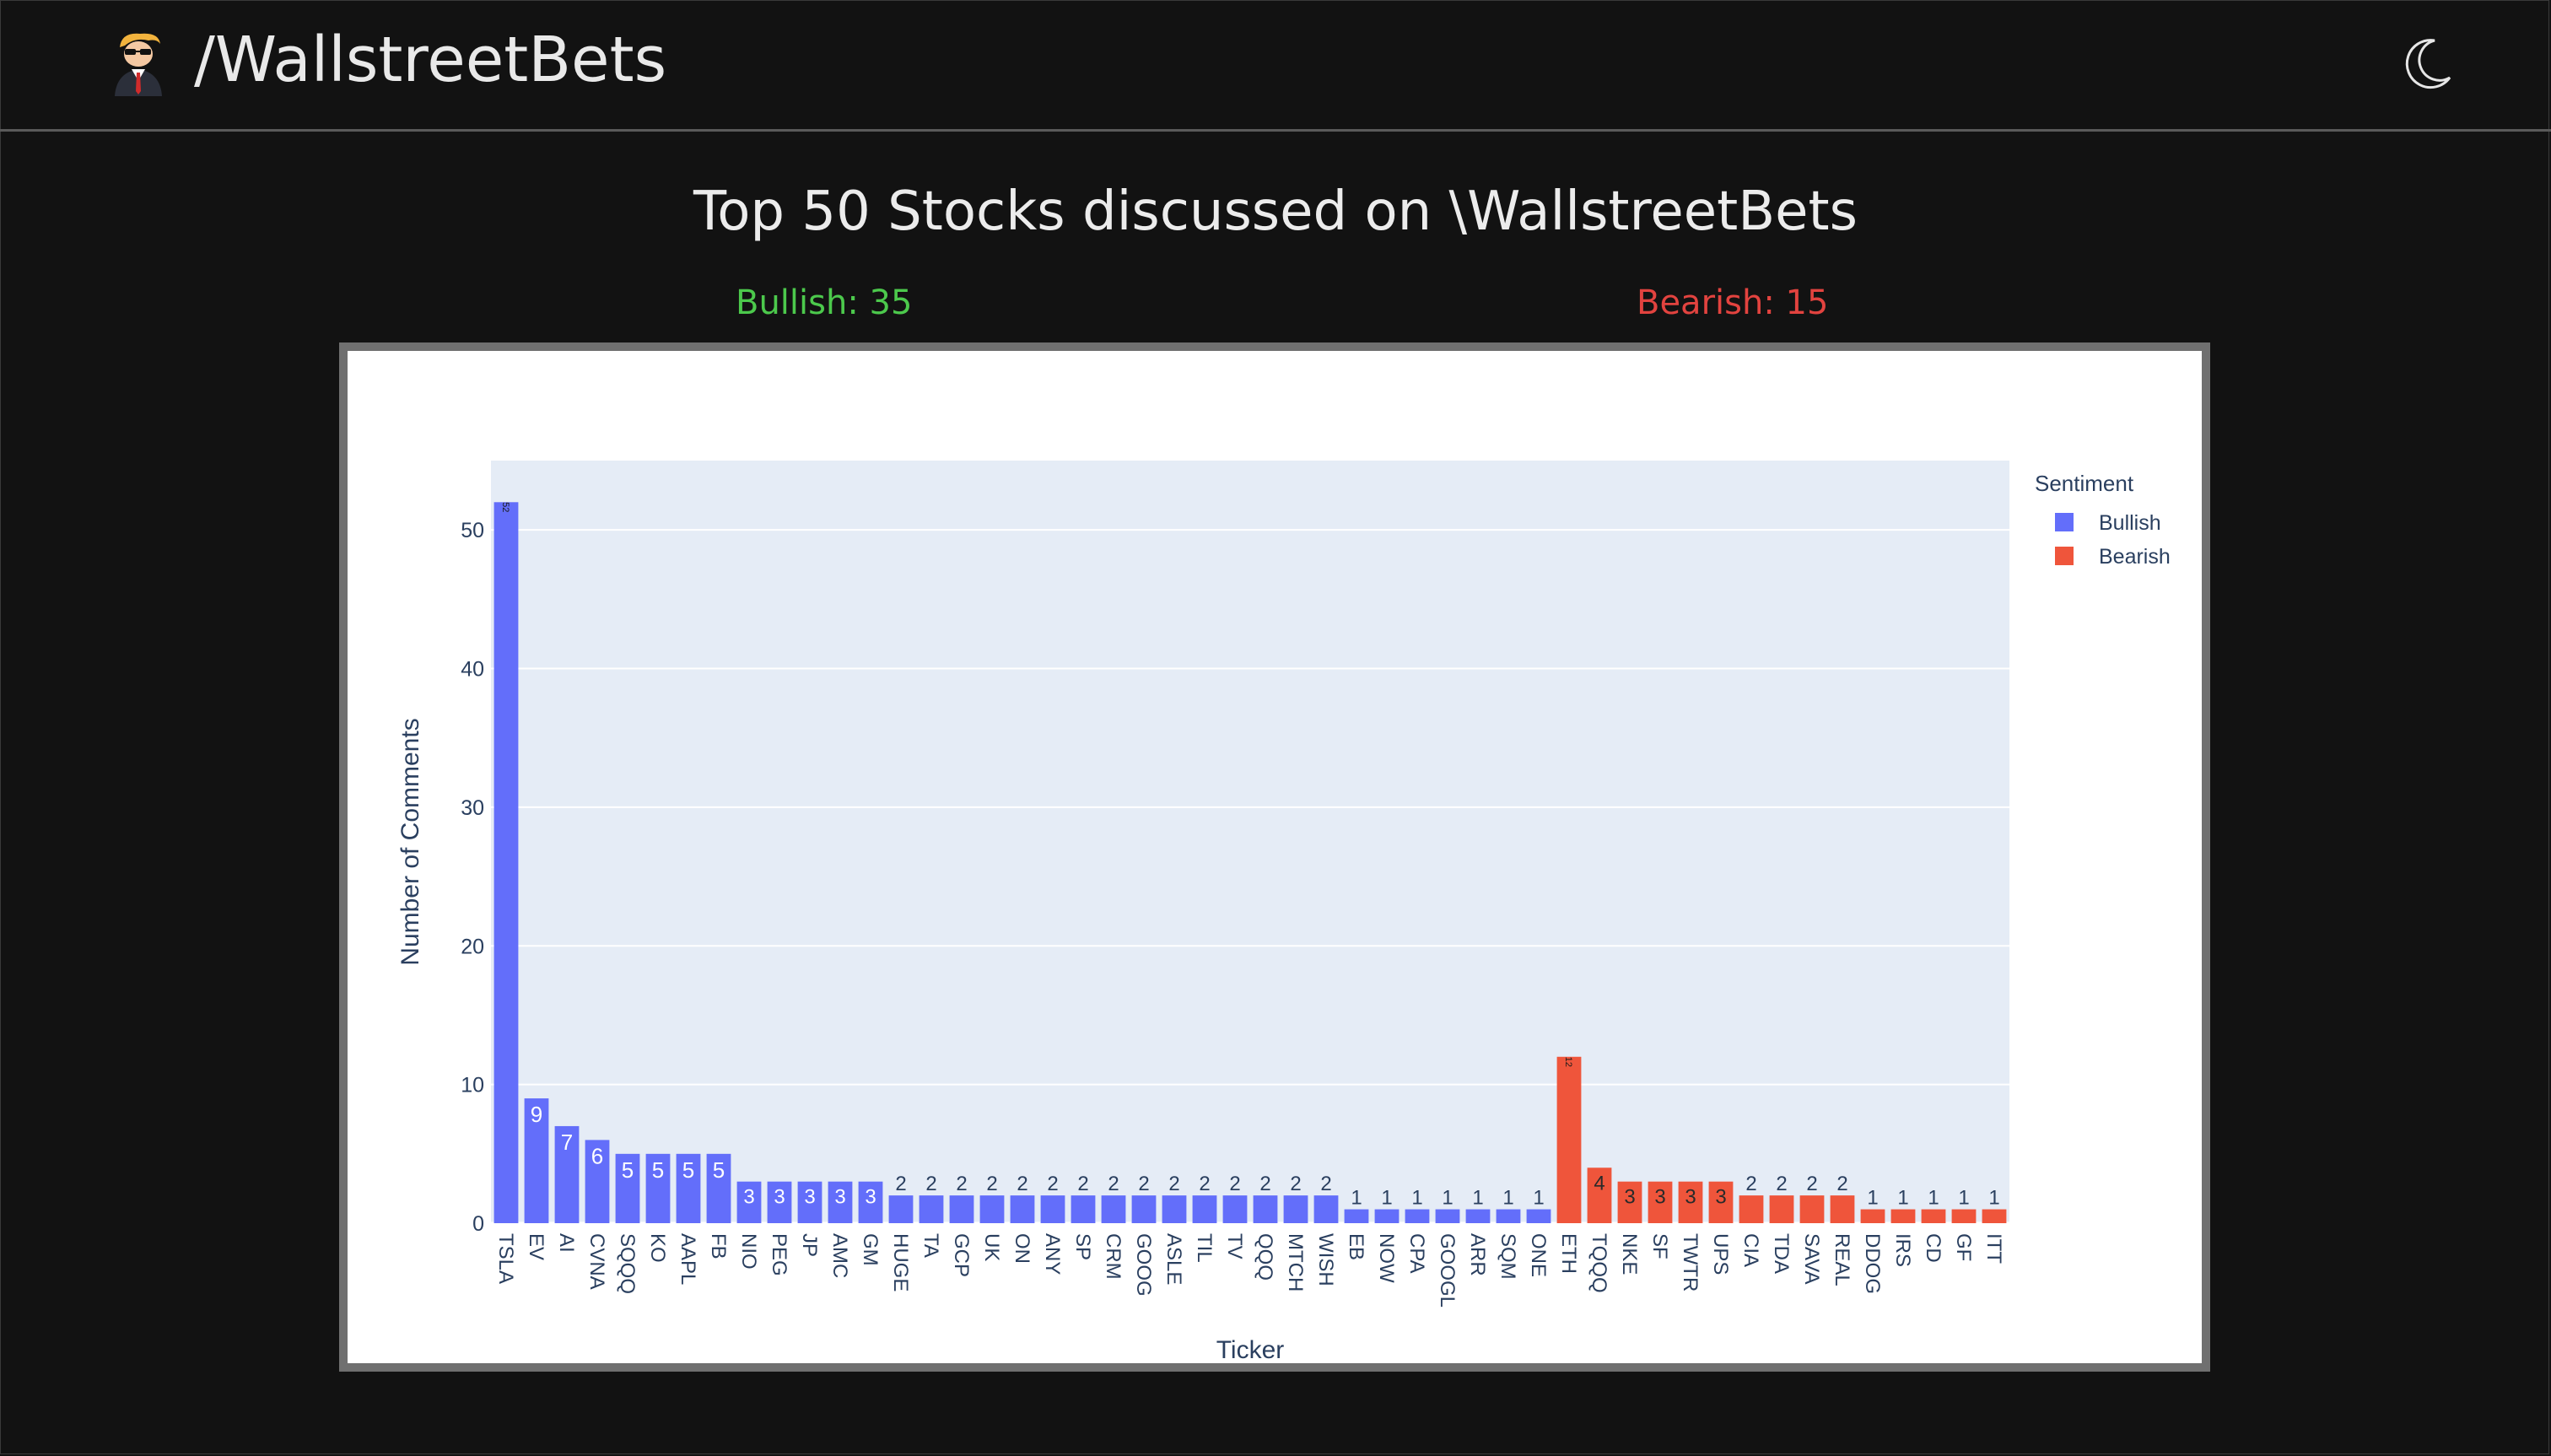  Describe the element at coordinates (900, 1263) in the screenshot. I see `x-tick-label: HUGE` at that location.